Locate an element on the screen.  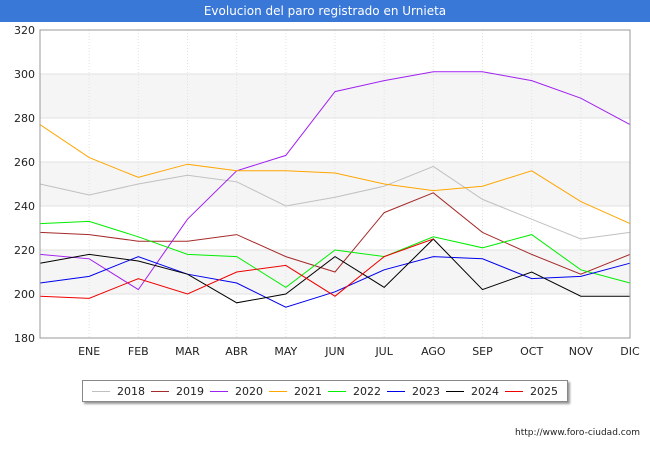
x-tick-label: MAY is located at coordinates (285, 351).